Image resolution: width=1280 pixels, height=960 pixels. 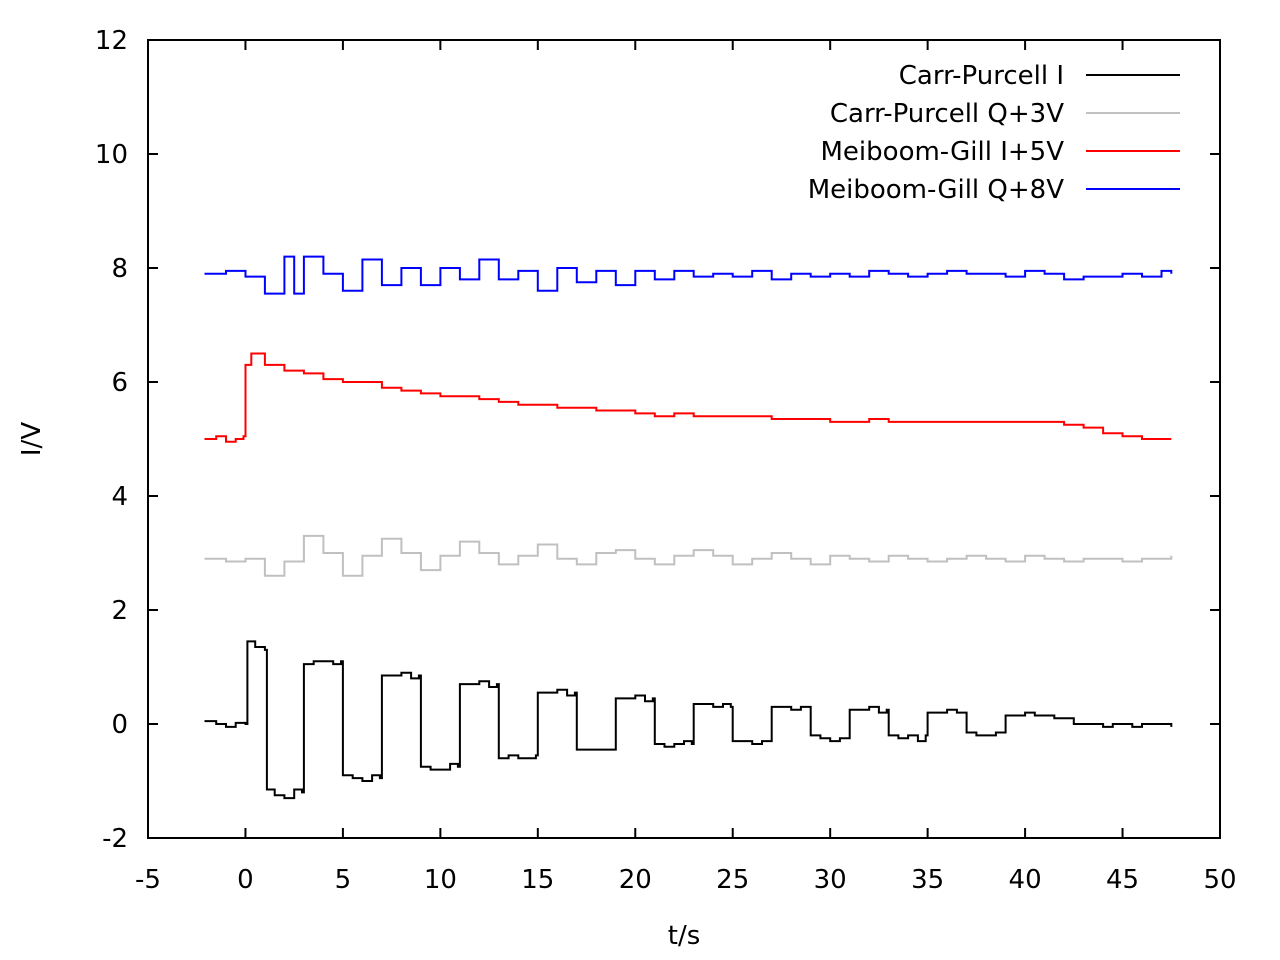 I want to click on x-axis-label: t/s, so click(x=684, y=936).